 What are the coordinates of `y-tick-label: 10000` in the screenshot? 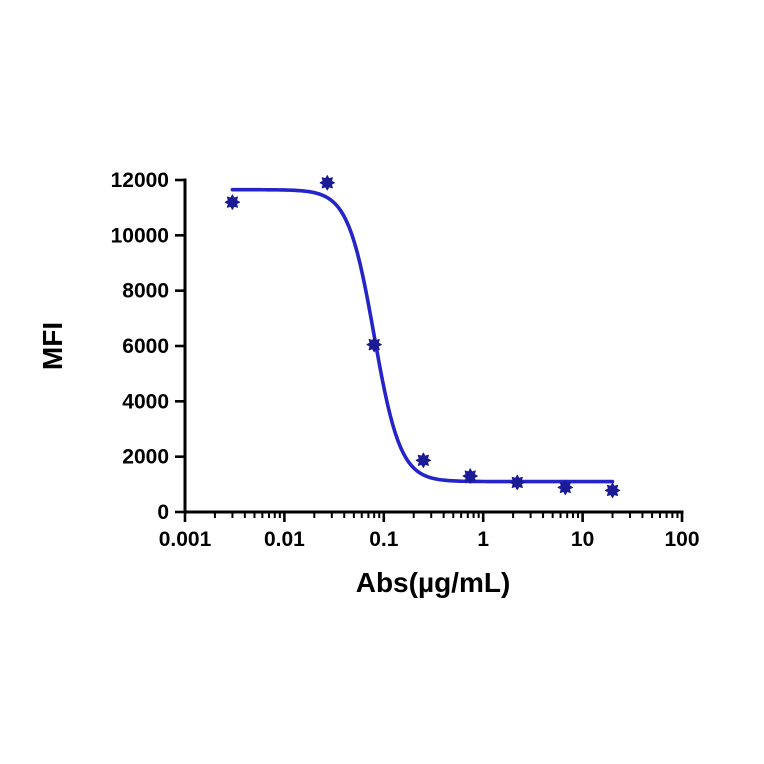 It's located at (140, 235).